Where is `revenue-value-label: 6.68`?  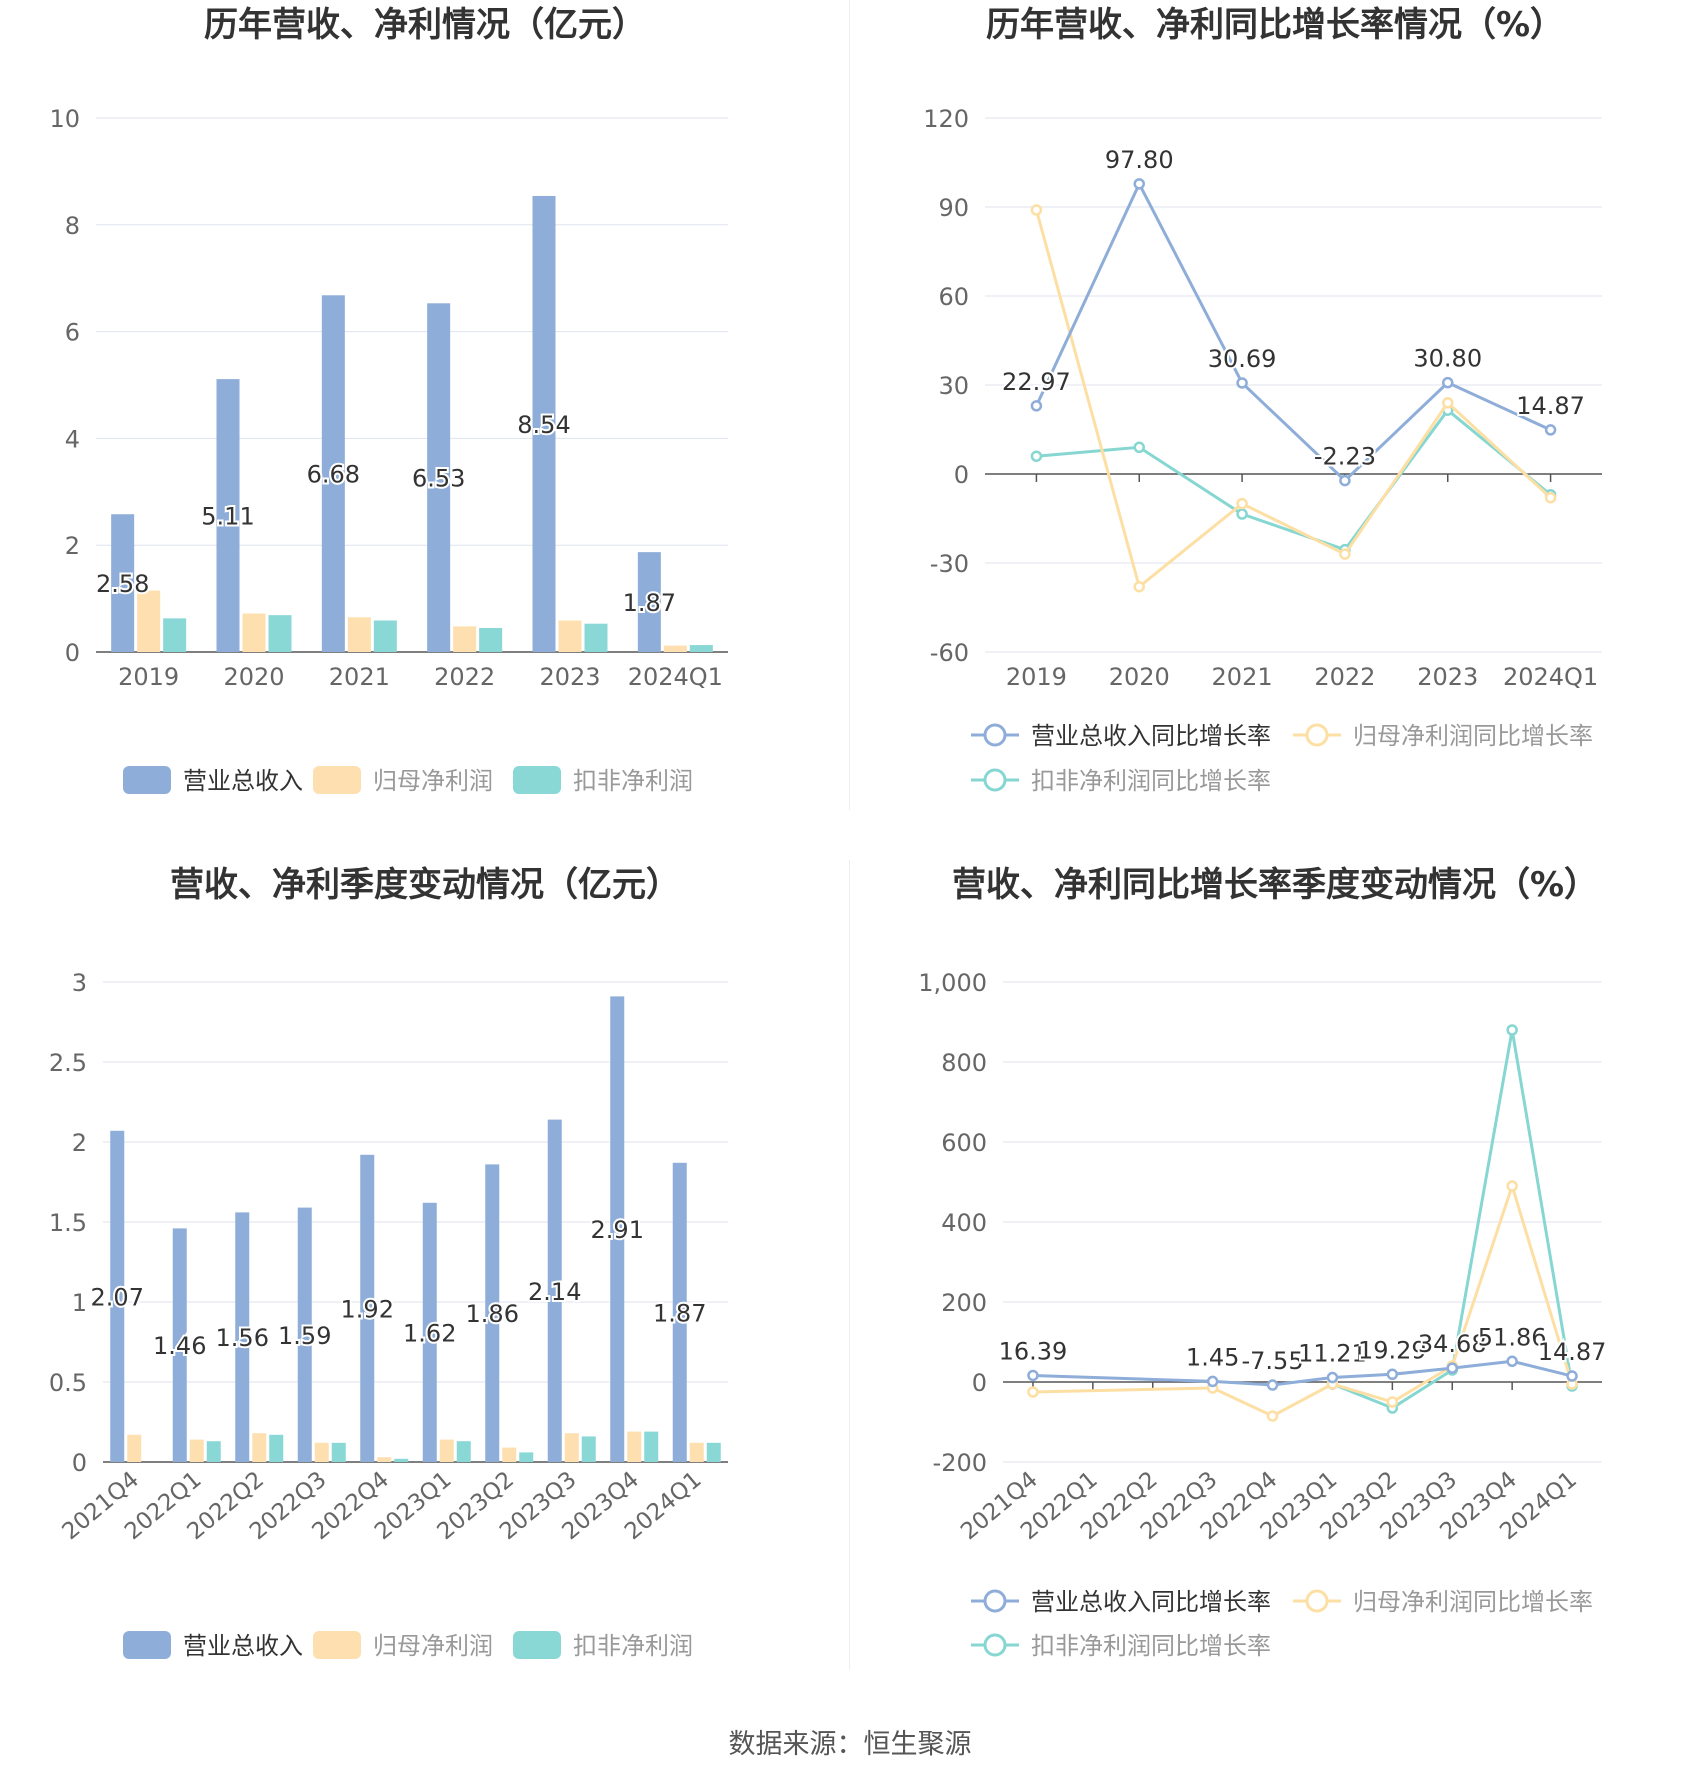
revenue-value-label: 6.68 is located at coordinates (333, 475).